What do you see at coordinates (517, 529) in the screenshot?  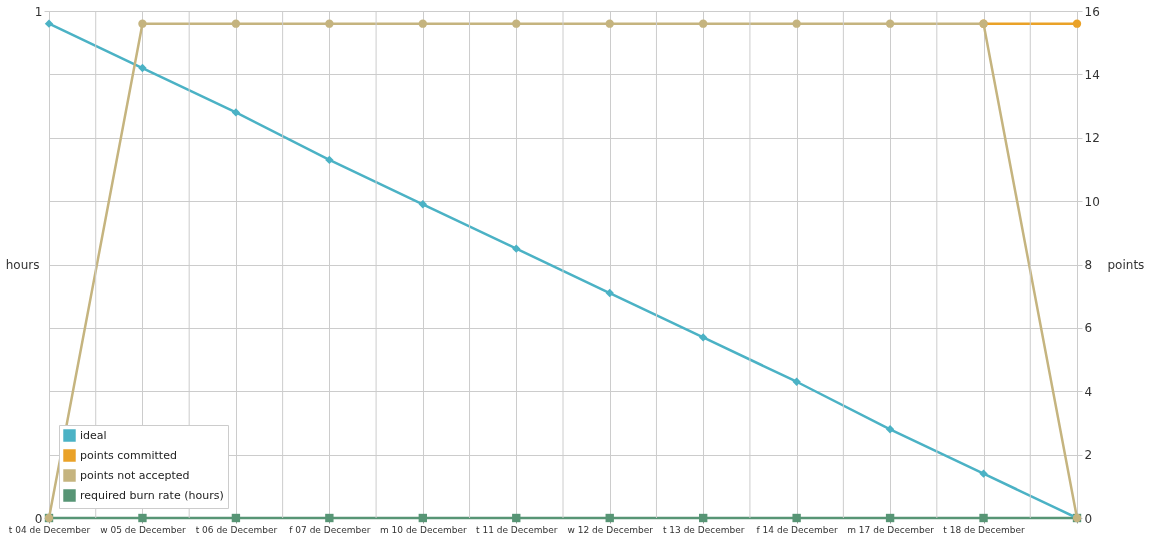 I see `x-tick-label: t 11 de December` at bounding box center [517, 529].